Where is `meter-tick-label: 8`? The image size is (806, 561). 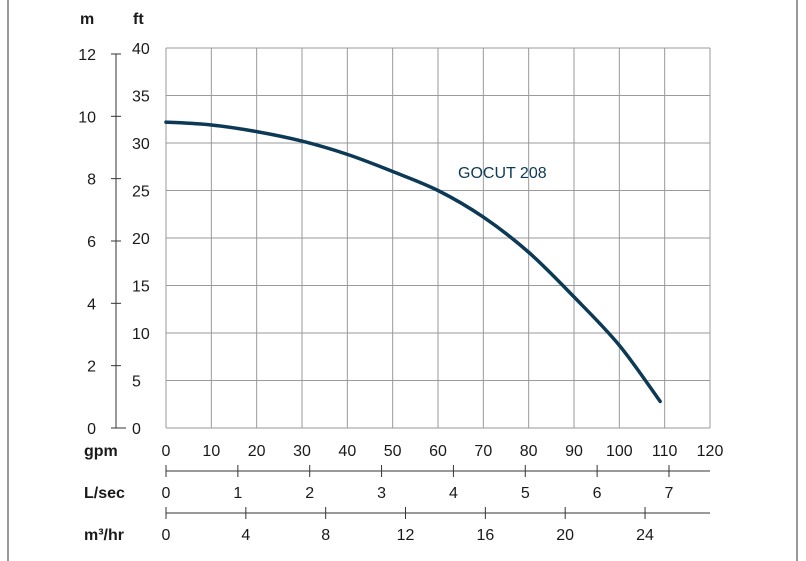 meter-tick-label: 8 is located at coordinates (91, 180).